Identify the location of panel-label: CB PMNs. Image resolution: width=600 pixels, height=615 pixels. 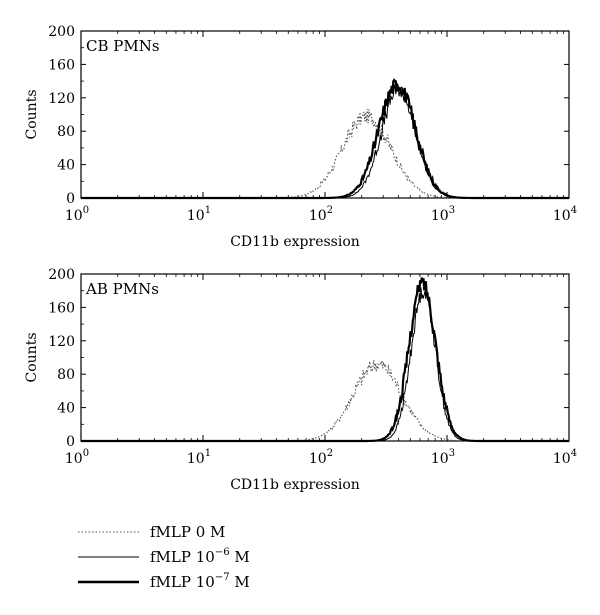
(123, 46).